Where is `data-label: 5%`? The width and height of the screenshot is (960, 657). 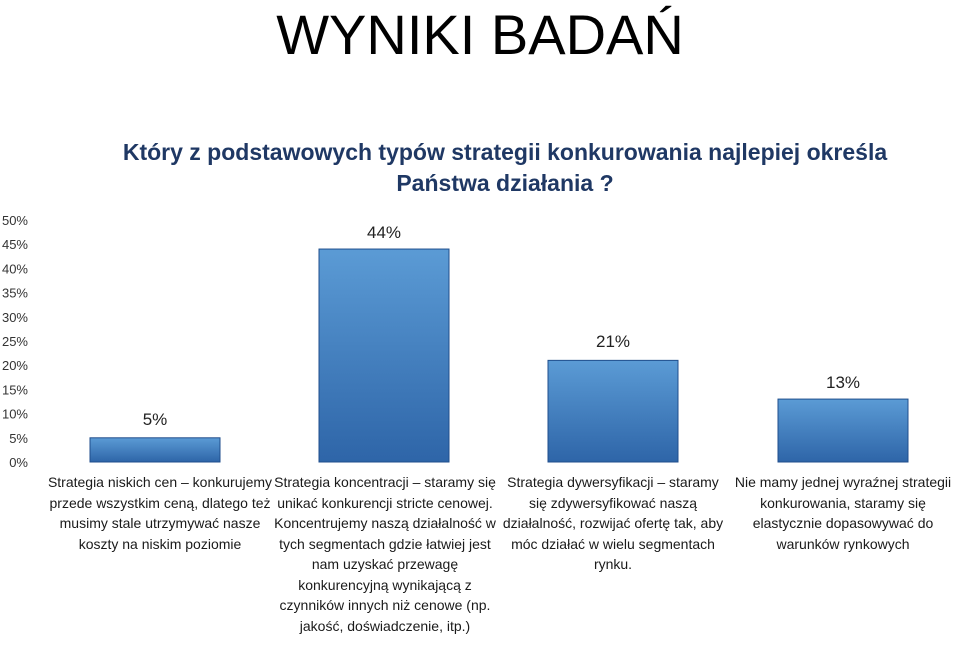
data-label: 5% is located at coordinates (155, 419).